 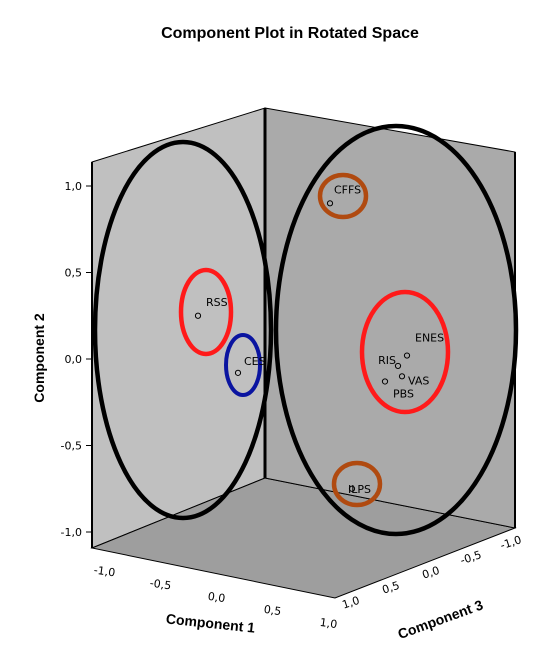 What do you see at coordinates (441, 619) in the screenshot?
I see `z-axis-title: Component 3` at bounding box center [441, 619].